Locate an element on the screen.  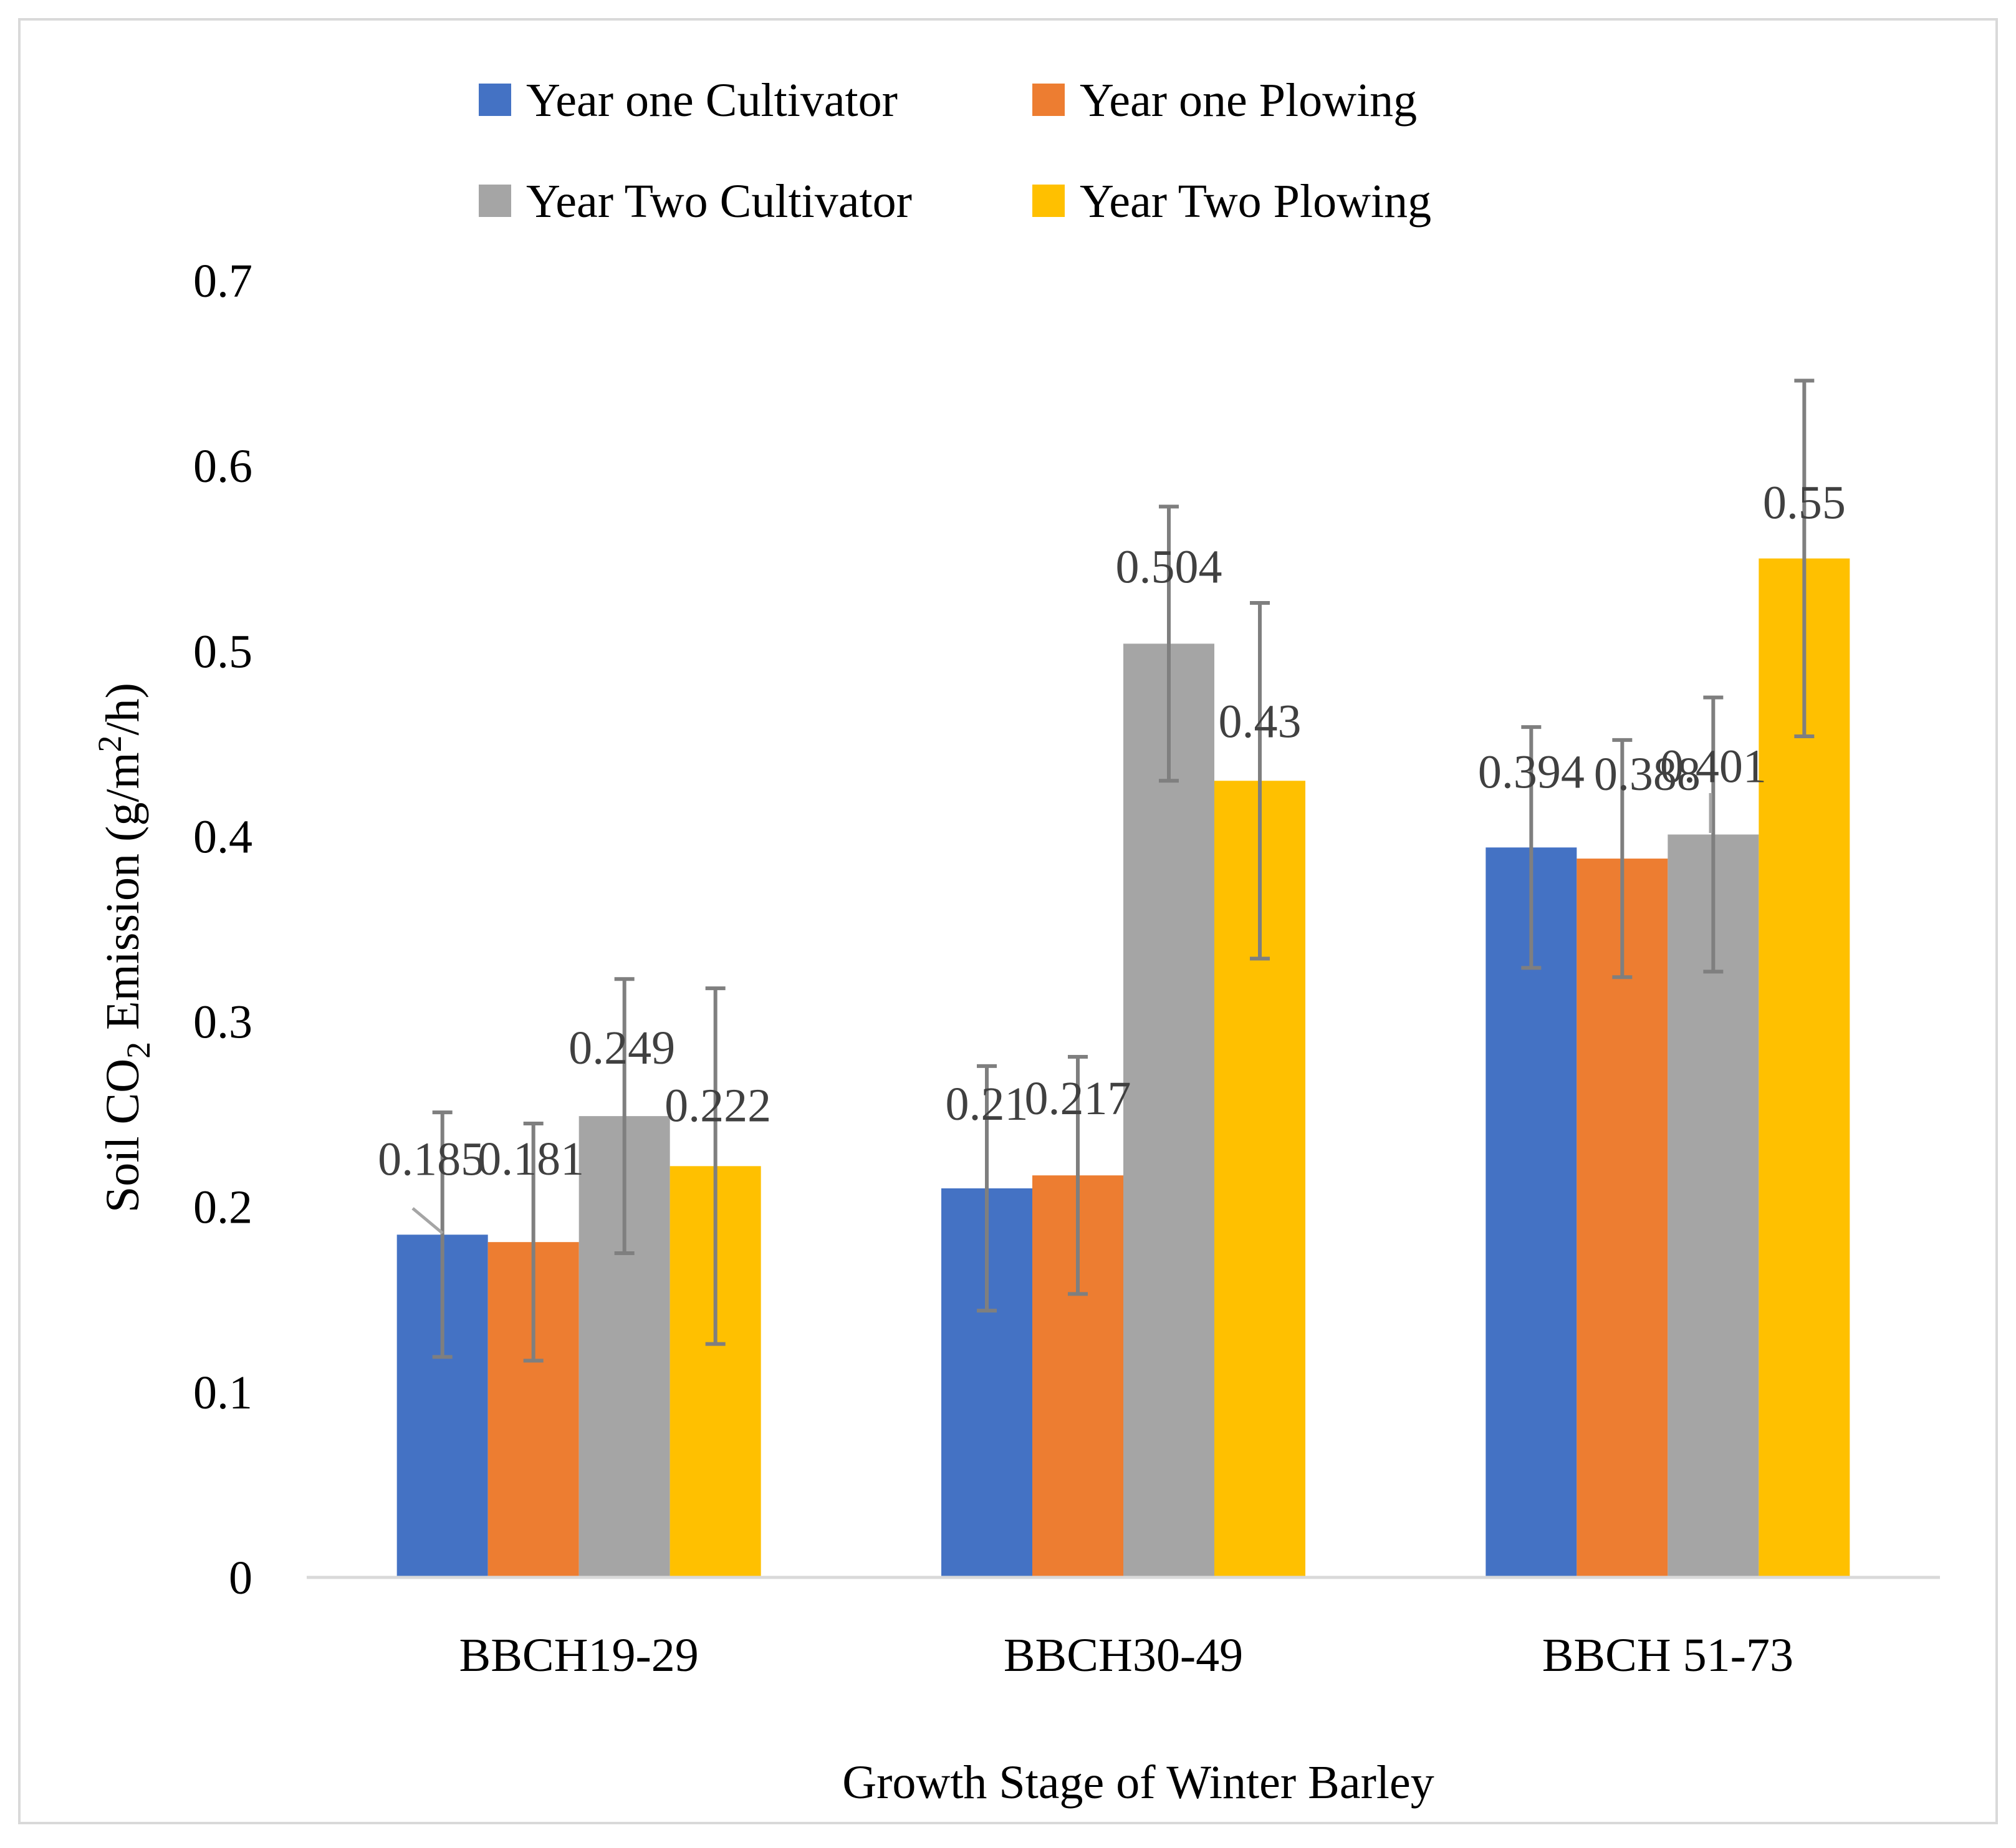
data-label: 0.185 is located at coordinates (431, 1159).